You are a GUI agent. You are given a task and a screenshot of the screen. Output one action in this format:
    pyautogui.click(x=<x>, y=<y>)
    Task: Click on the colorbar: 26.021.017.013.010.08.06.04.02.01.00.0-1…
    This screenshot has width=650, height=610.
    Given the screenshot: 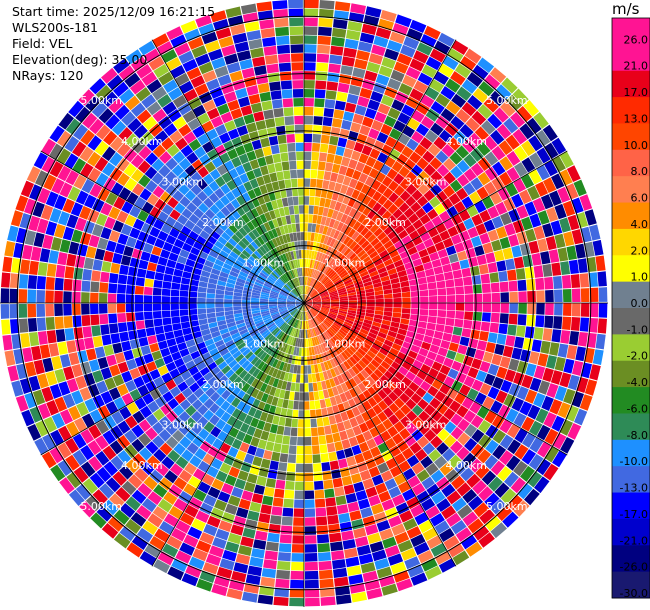 What is the action you would take?
    pyautogui.click(x=630, y=308)
    